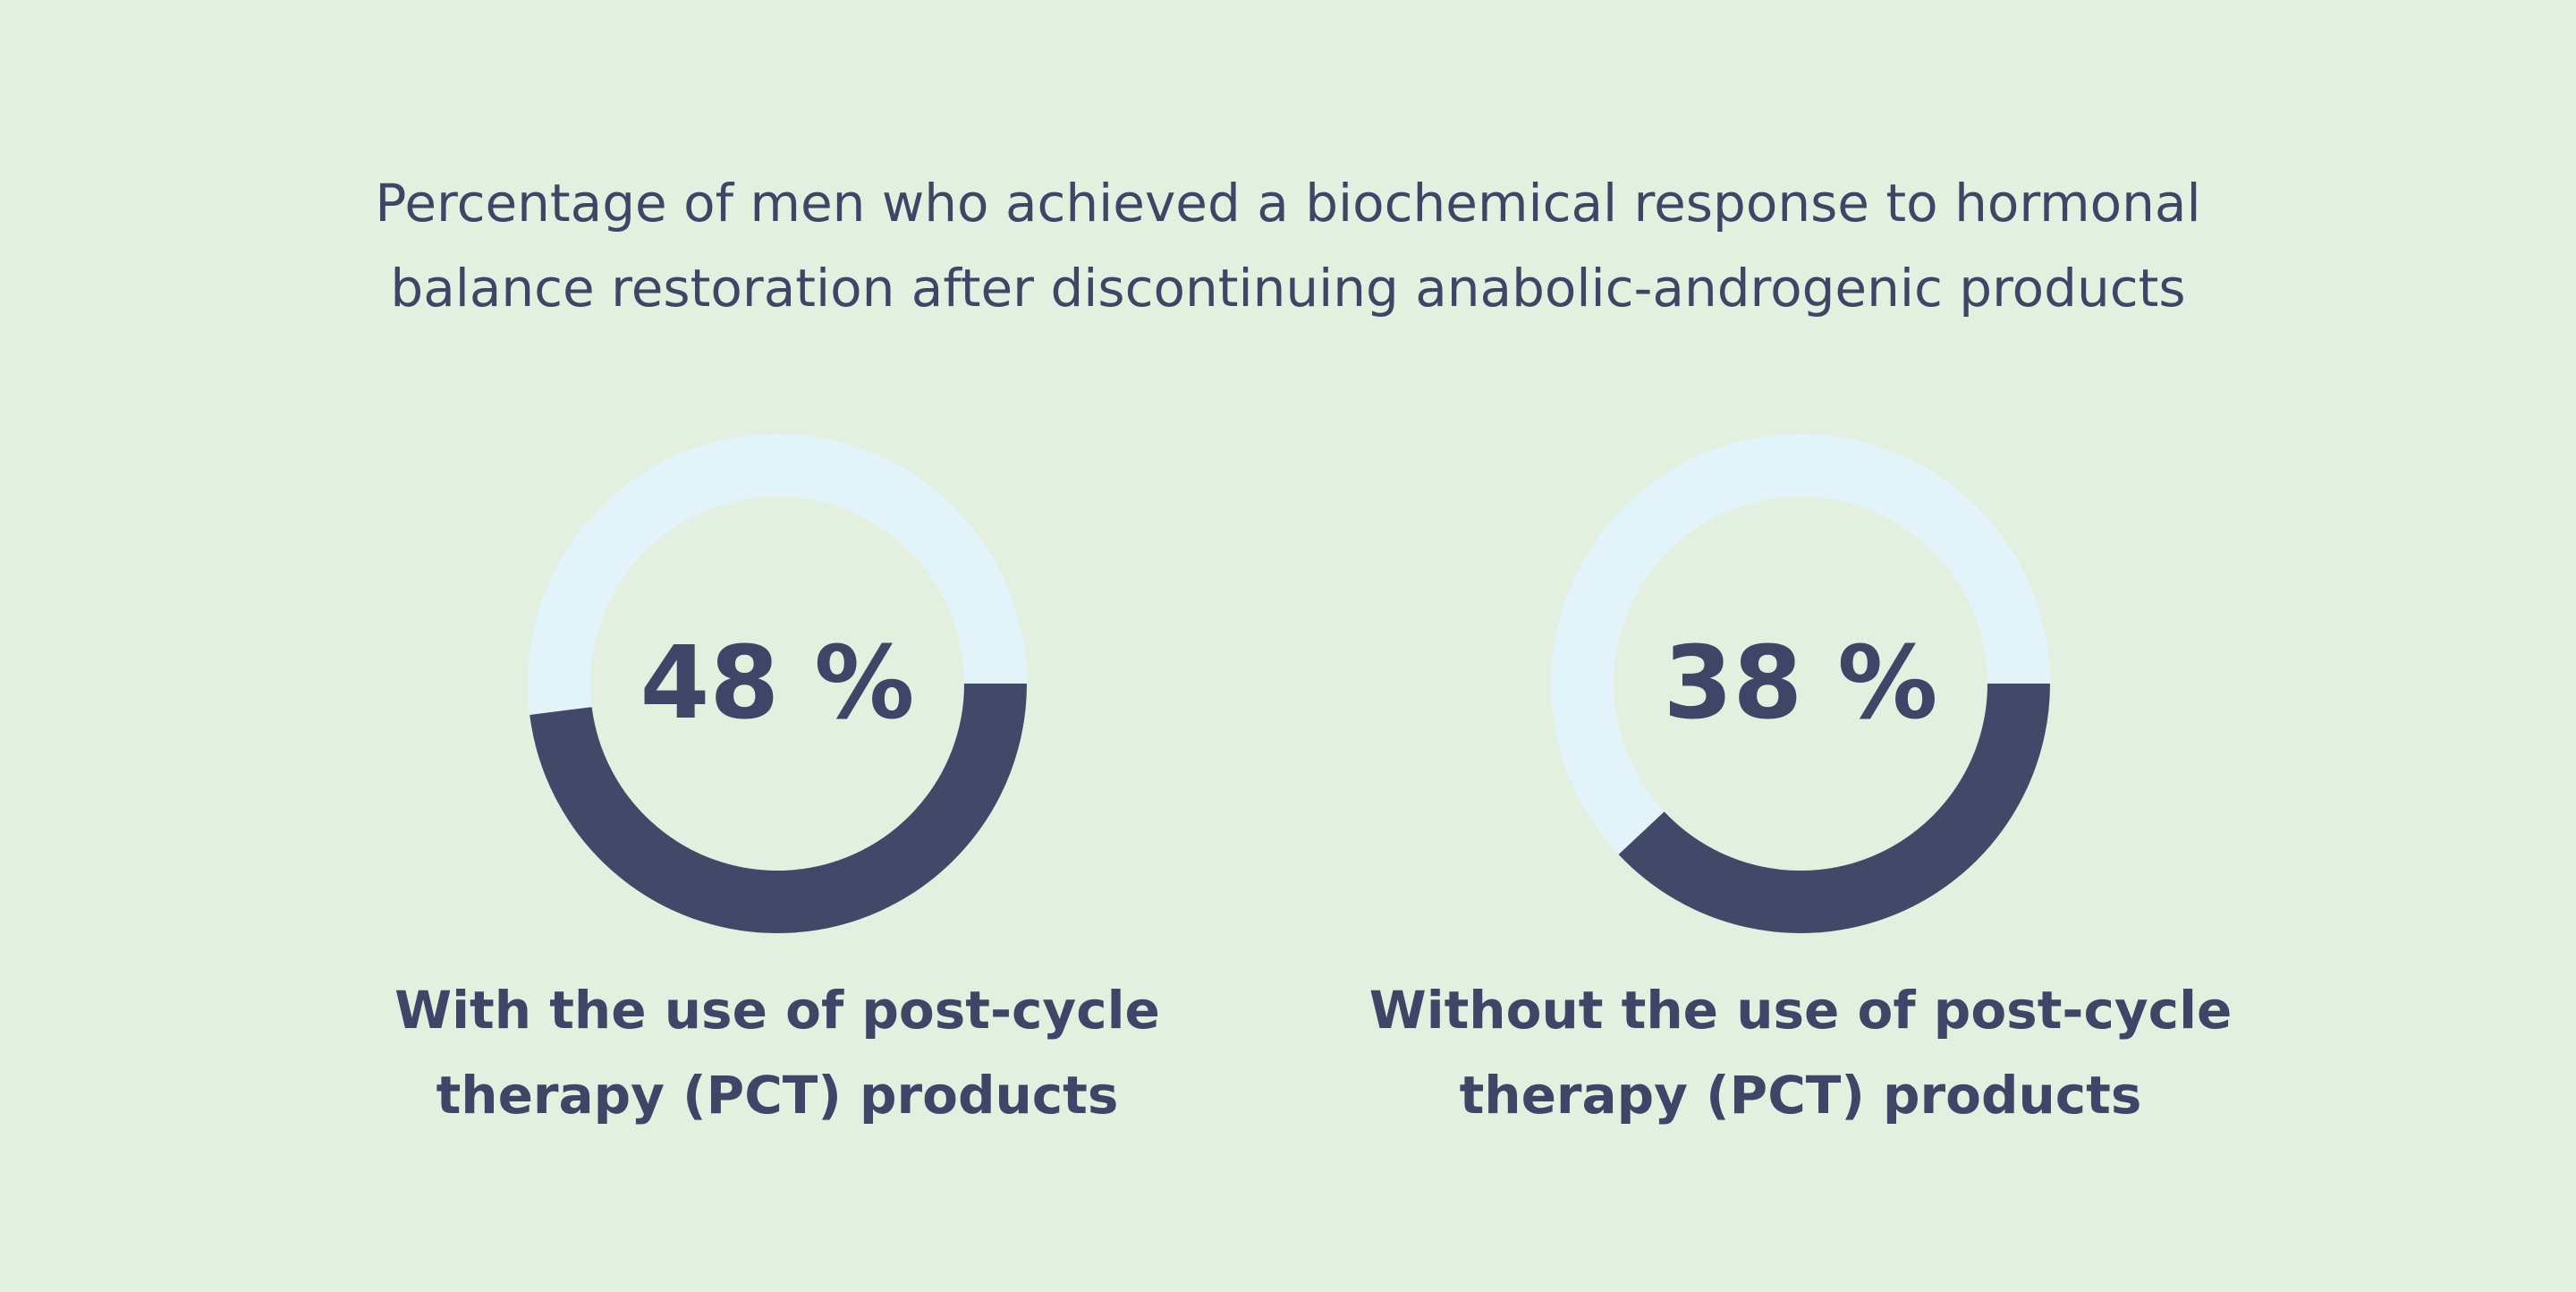 This screenshot has height=1292, width=2576. What do you see at coordinates (1800, 683) in the screenshot?
I see `value-label: 38 %` at bounding box center [1800, 683].